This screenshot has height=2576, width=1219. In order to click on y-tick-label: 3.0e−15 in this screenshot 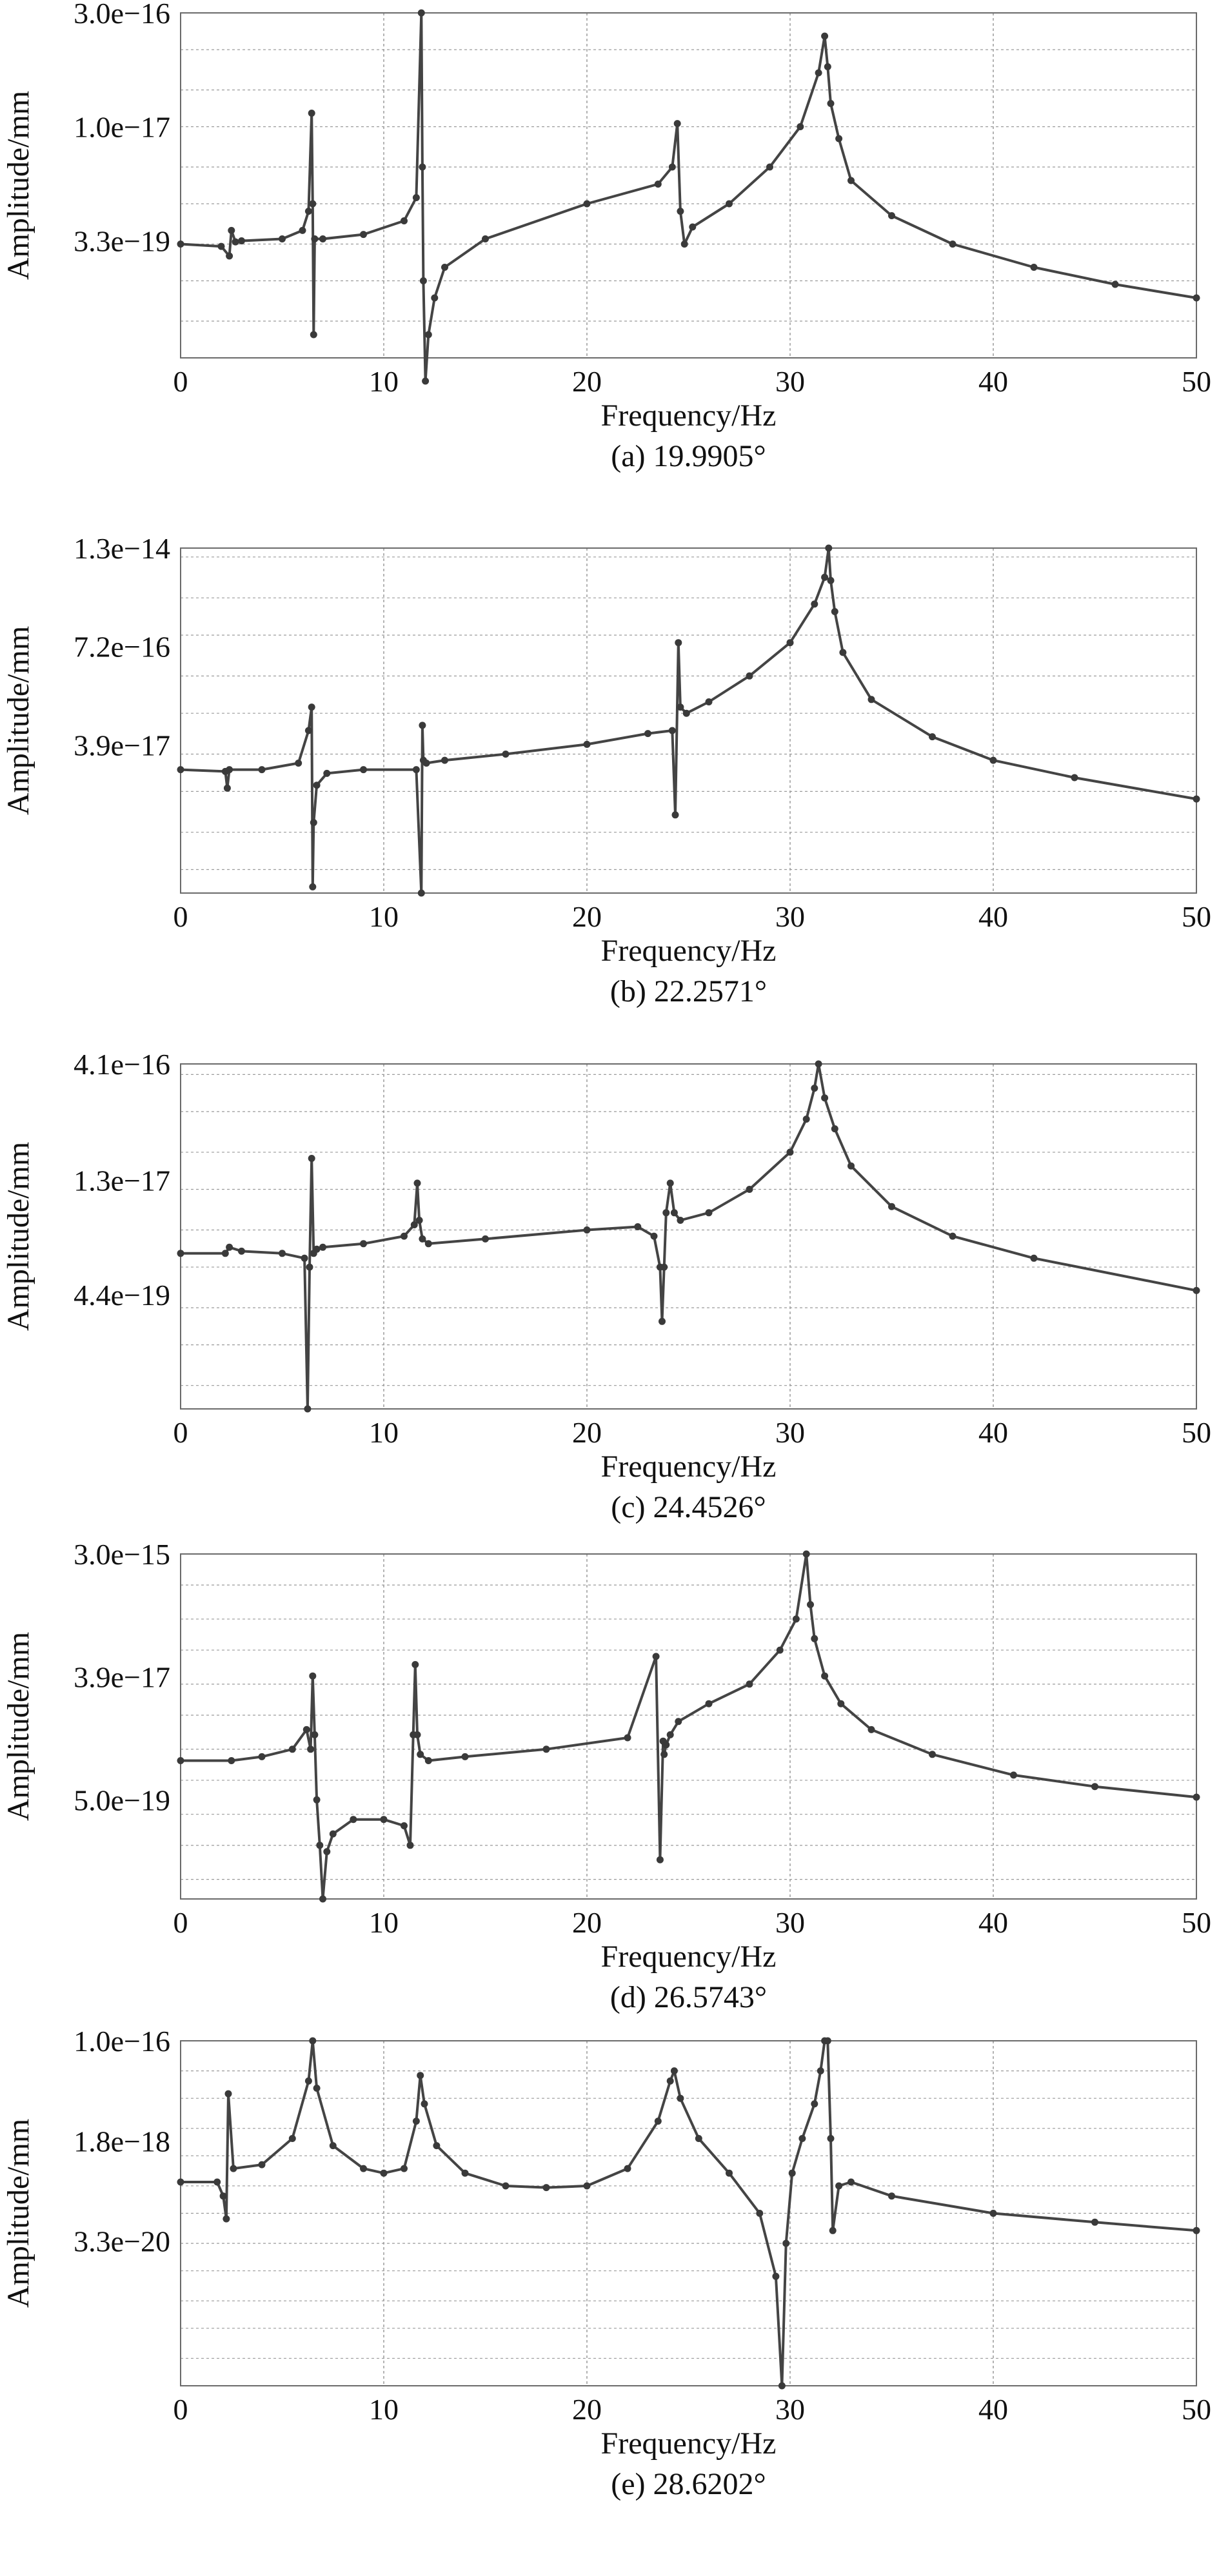, I will do `click(122, 1554)`.